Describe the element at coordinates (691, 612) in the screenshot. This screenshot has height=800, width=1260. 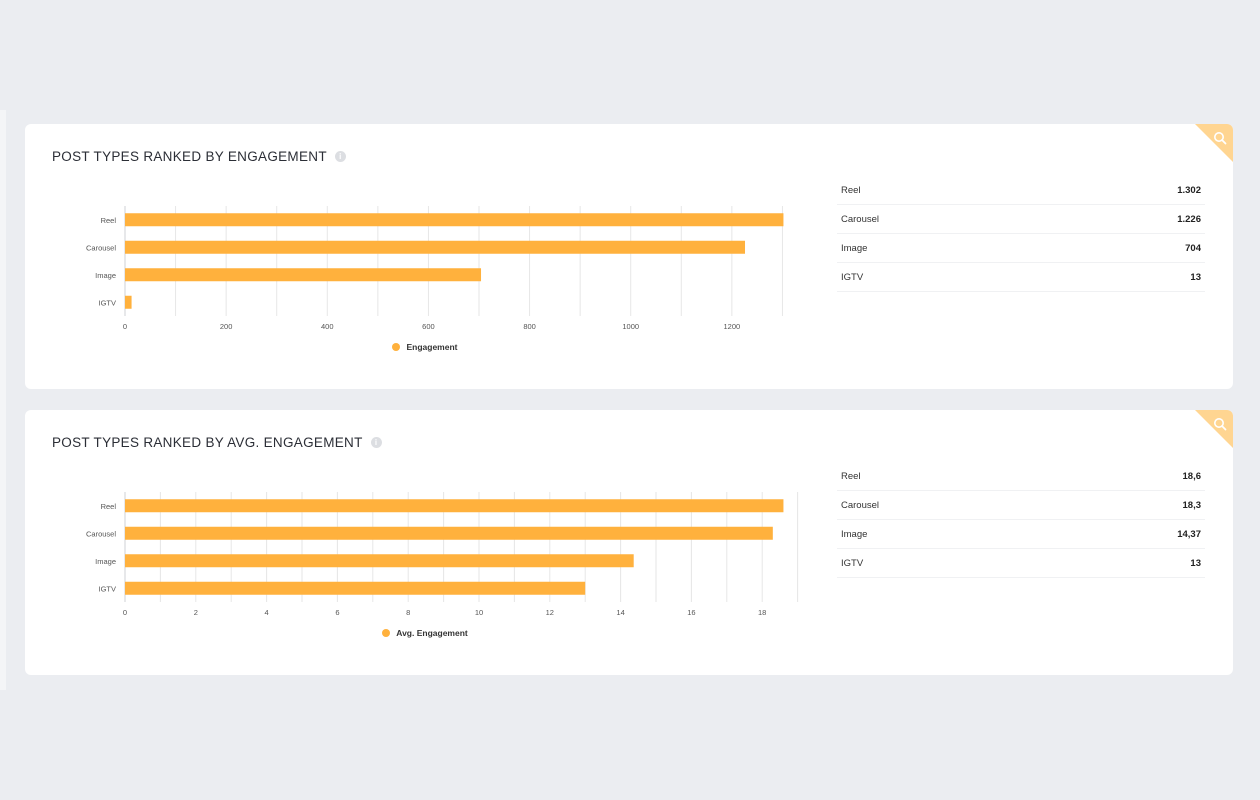
I see `x-tick-label: 16` at that location.